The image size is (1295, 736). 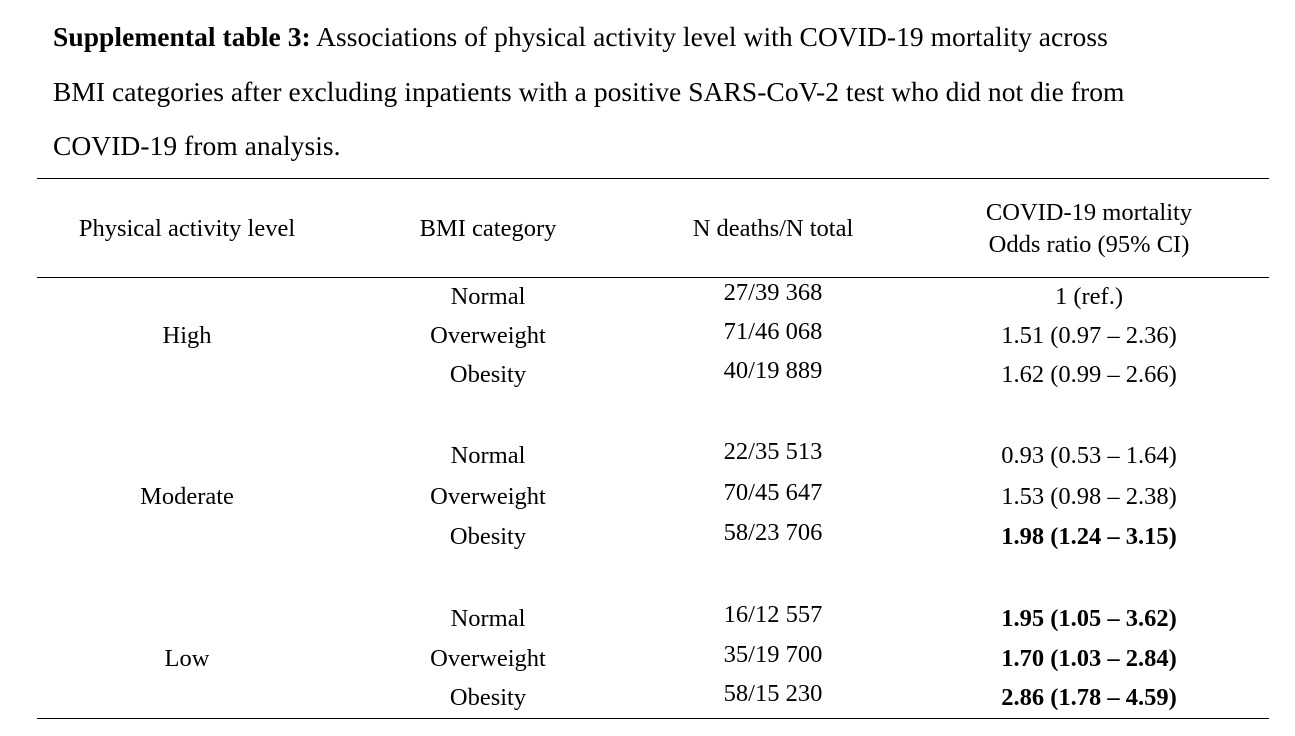 What do you see at coordinates (1089, 229) in the screenshot?
I see `header-odds-ratio: COVID-19 mortality Odds ratio (95% CI)` at bounding box center [1089, 229].